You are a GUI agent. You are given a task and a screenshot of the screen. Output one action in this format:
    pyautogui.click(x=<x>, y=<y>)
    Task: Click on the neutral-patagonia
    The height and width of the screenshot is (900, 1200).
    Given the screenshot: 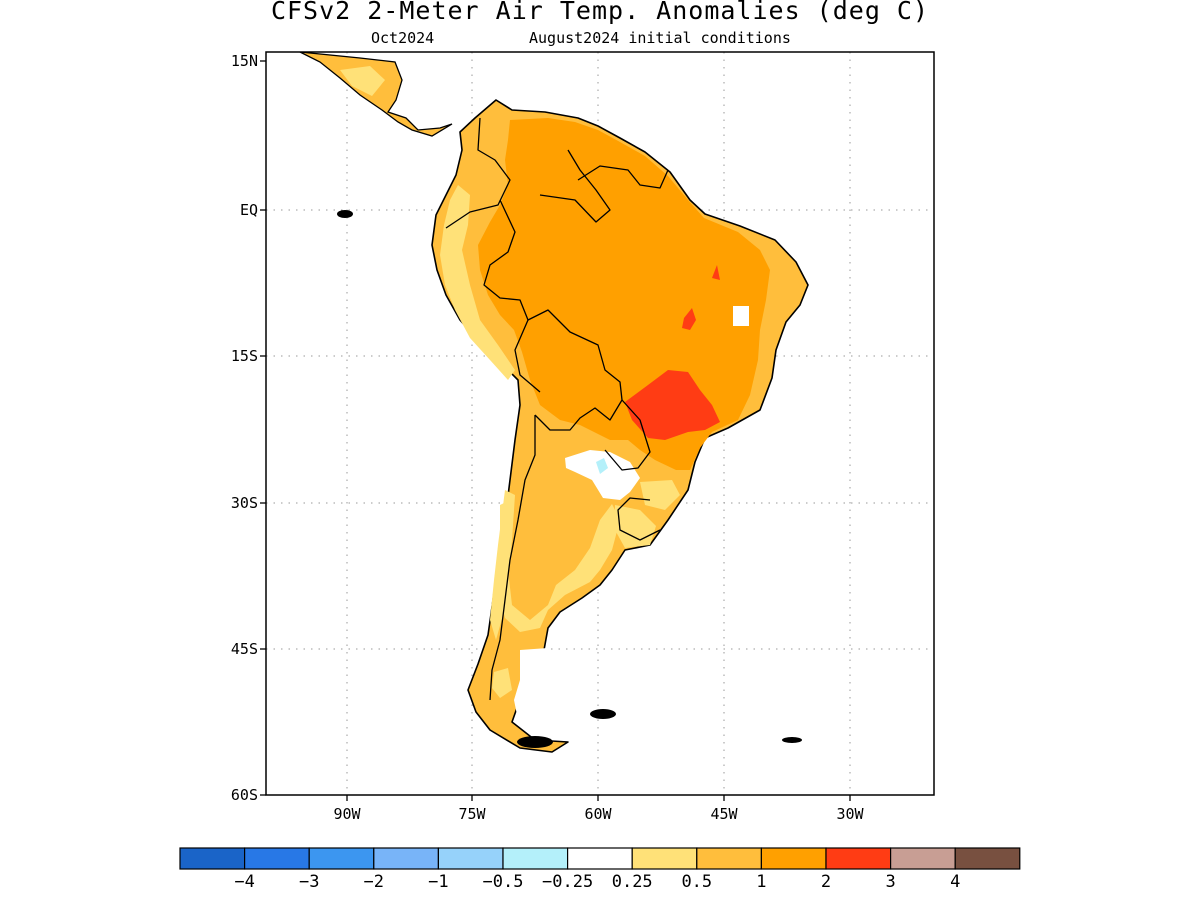 What is the action you would take?
    pyautogui.click(x=534, y=689)
    